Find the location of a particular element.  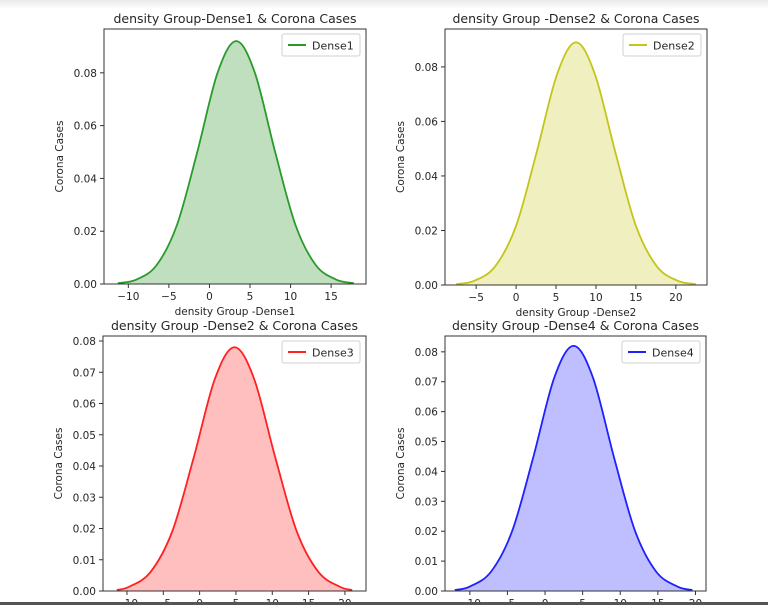

chart-title: density Group-Dense1 & Corona Cases is located at coordinates (234, 18).